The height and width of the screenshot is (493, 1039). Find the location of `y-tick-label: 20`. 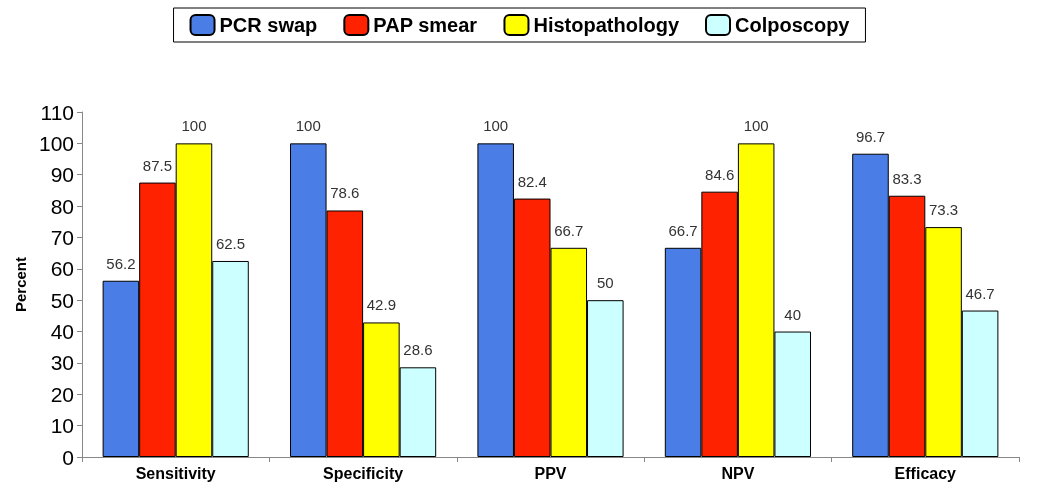

y-tick-label: 20 is located at coordinates (62, 394).